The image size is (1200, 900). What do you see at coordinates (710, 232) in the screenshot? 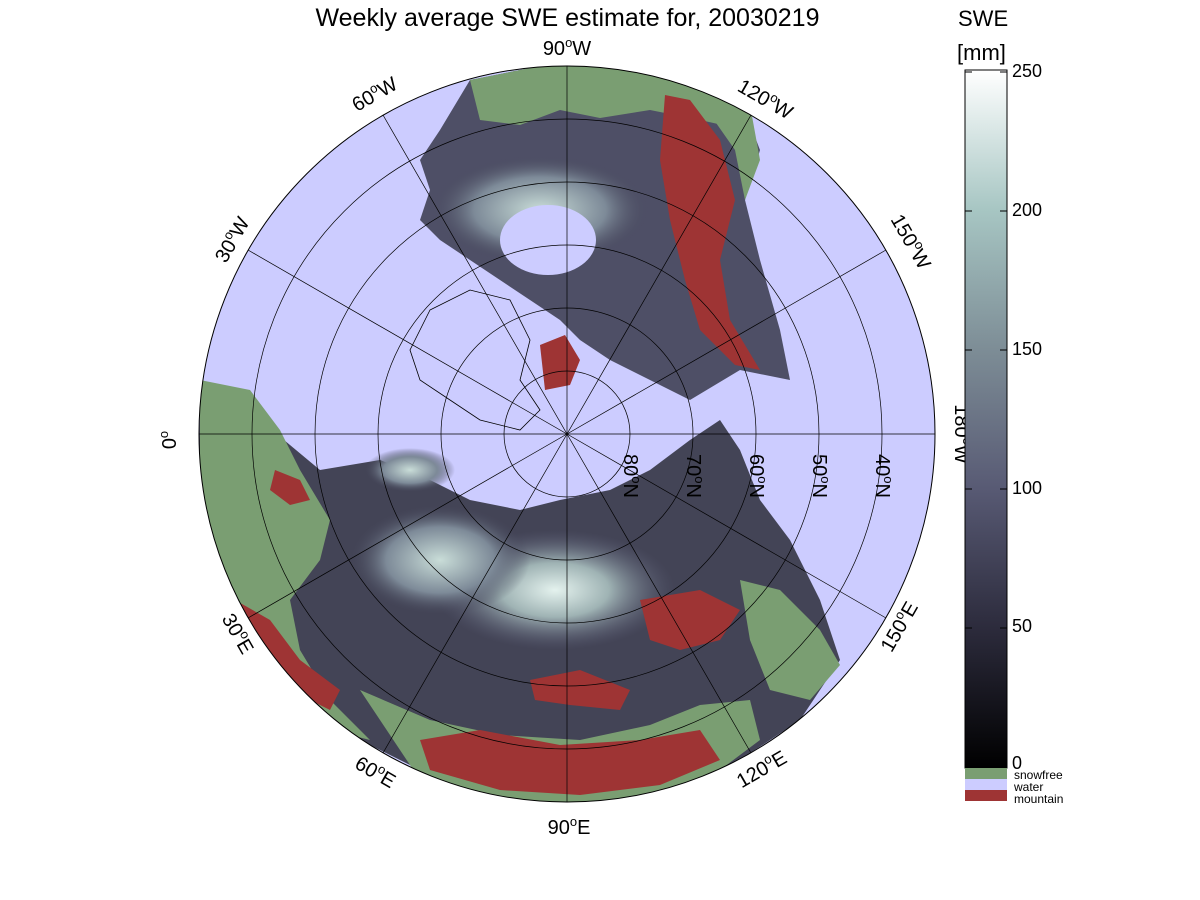
I see `na-rockies` at bounding box center [710, 232].